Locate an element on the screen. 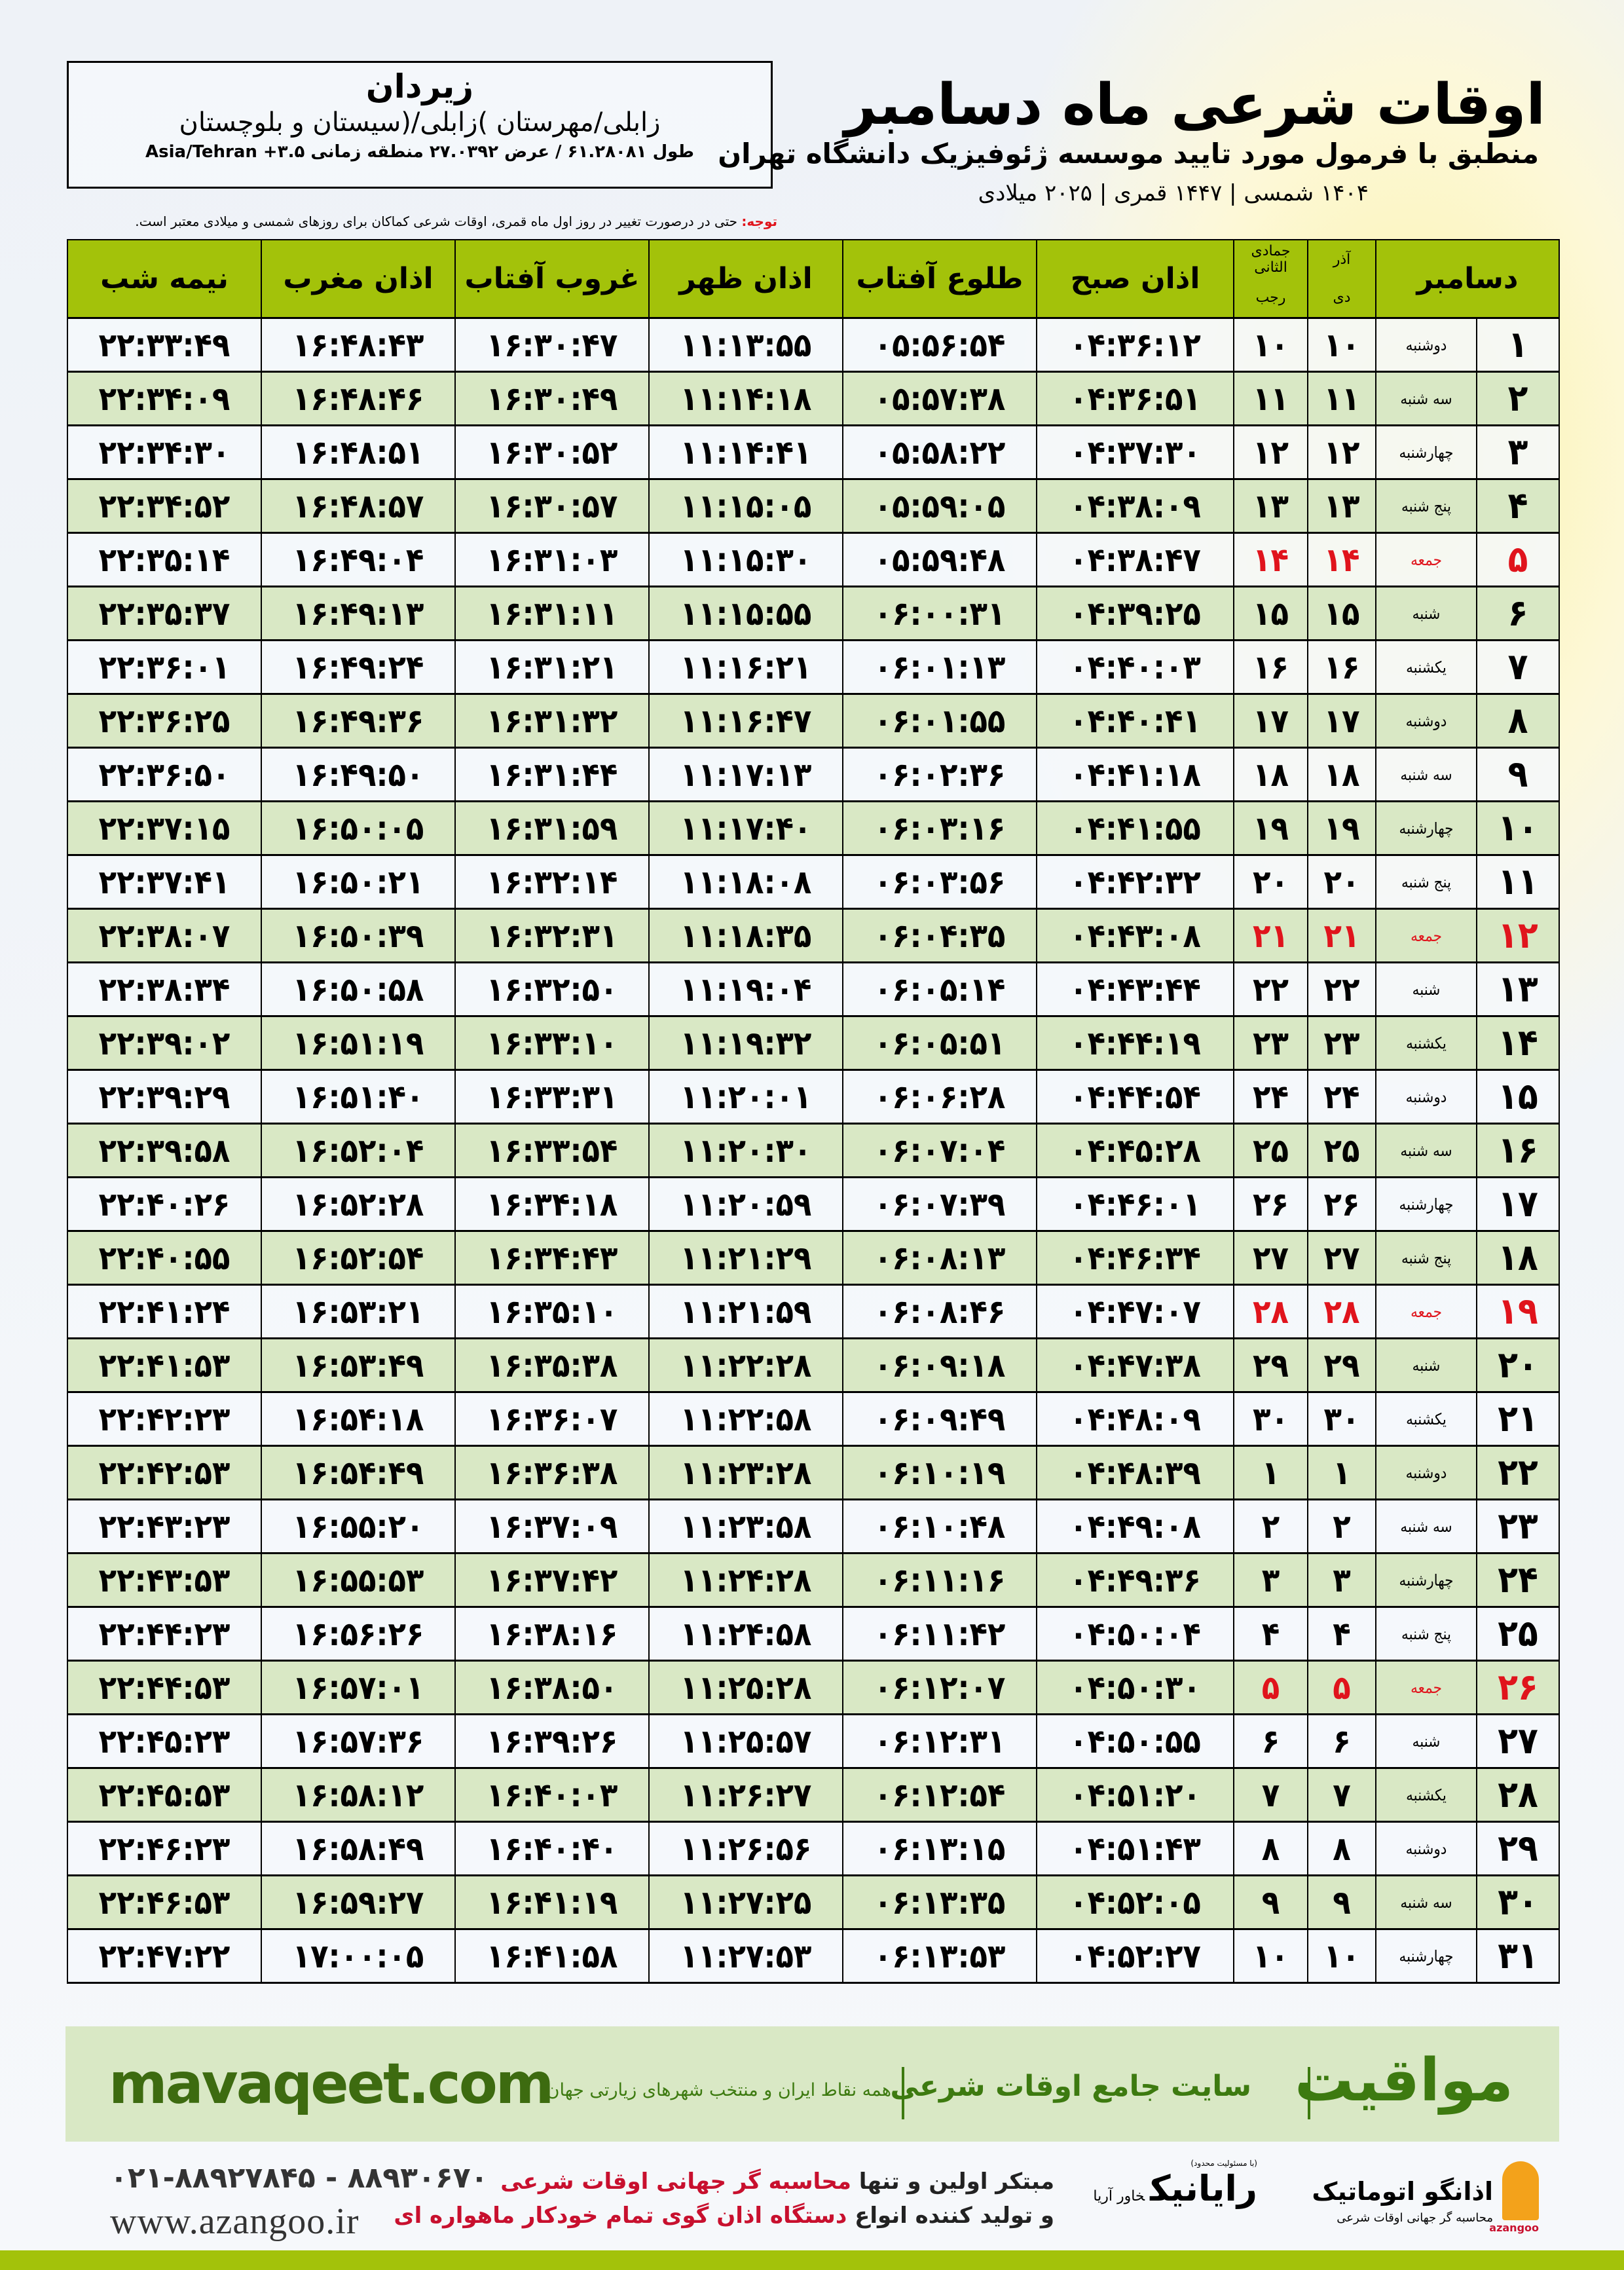 Image resolution: width=1624 pixels, height=2270 pixels. shamsi-day: ۱۰ is located at coordinates (1341, 345).